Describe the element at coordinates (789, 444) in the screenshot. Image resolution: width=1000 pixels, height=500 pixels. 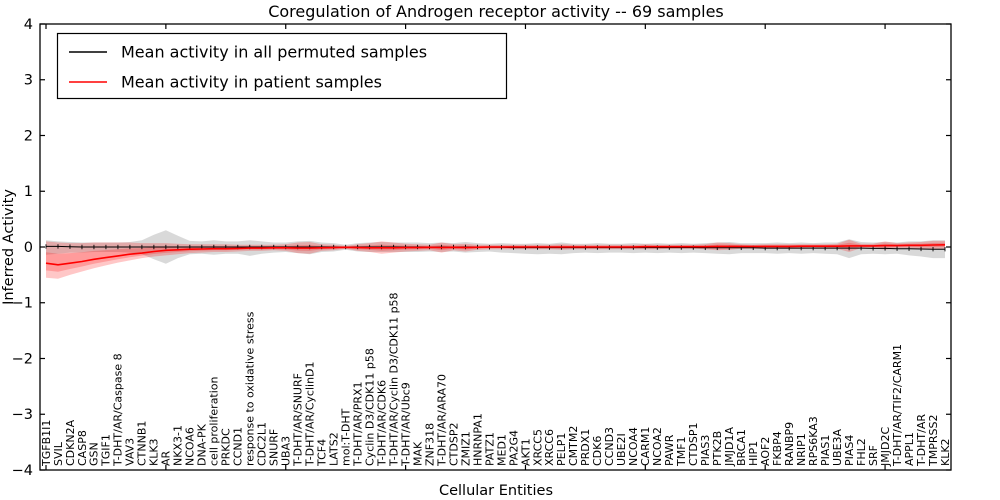
I see `x-category-label: RANBP9` at that location.